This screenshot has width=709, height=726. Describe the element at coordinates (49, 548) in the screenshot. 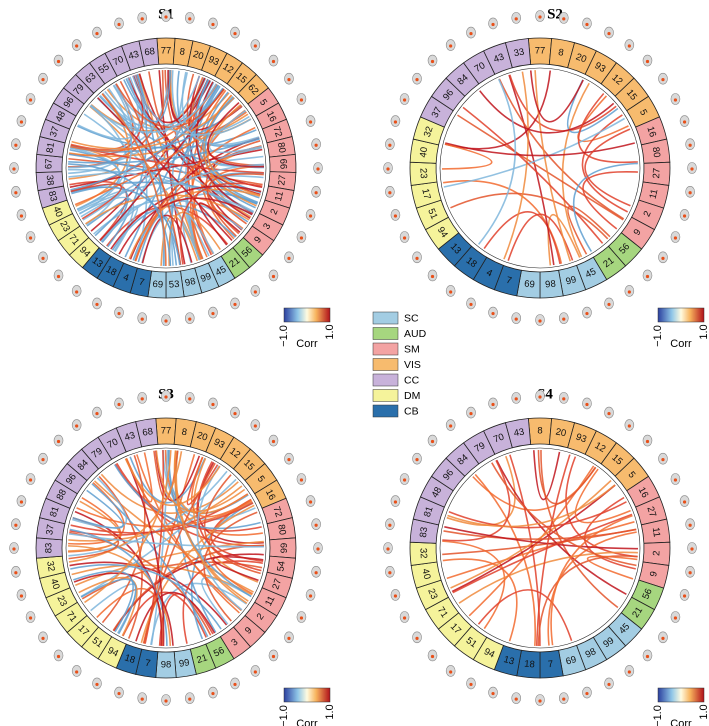

I see `segment-label: 83` at that location.